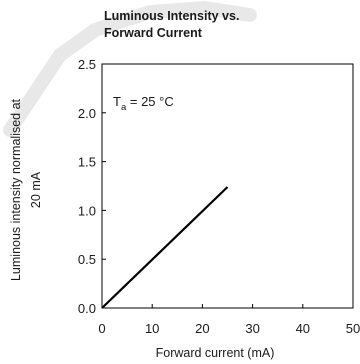 The image size is (360, 364). What do you see at coordinates (171, 16) in the screenshot?
I see `chart-title-line-1: Luminous Intensity vs.` at bounding box center [171, 16].